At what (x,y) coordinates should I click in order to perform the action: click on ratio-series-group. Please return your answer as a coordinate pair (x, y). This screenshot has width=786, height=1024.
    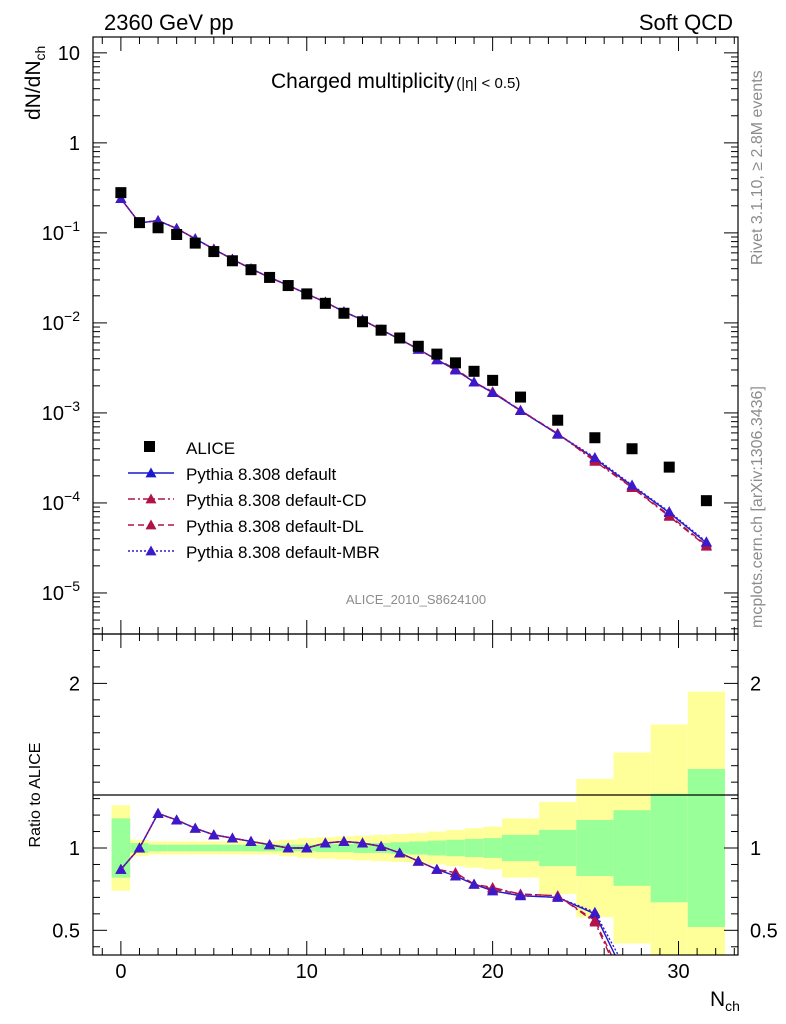
    Looking at the image, I should click on (367, 881).